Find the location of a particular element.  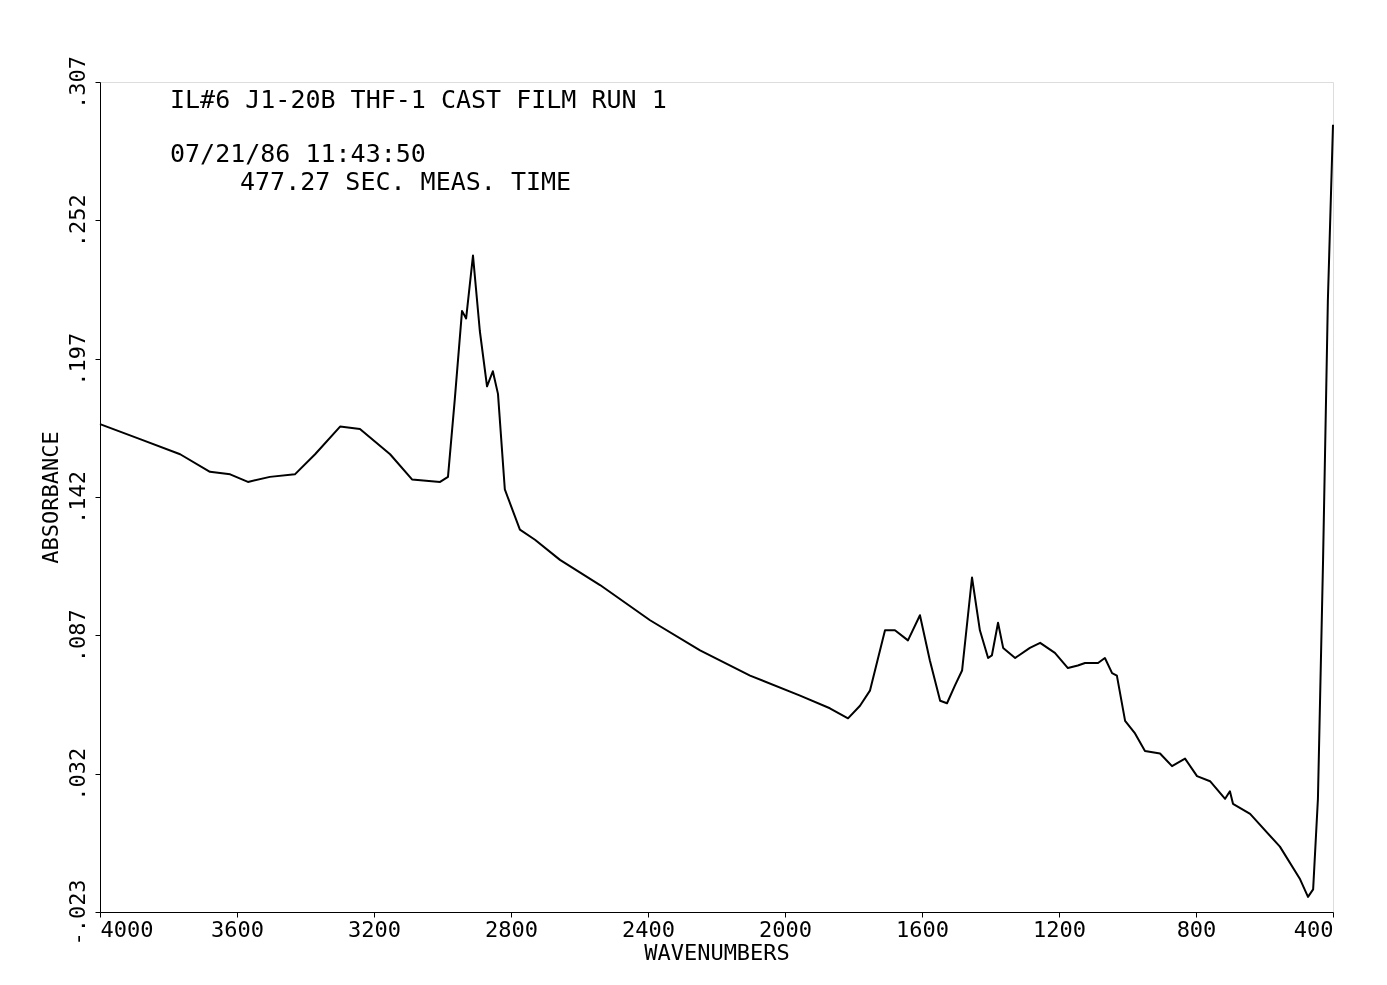

x-tick-label: 800 is located at coordinates (1196, 929).